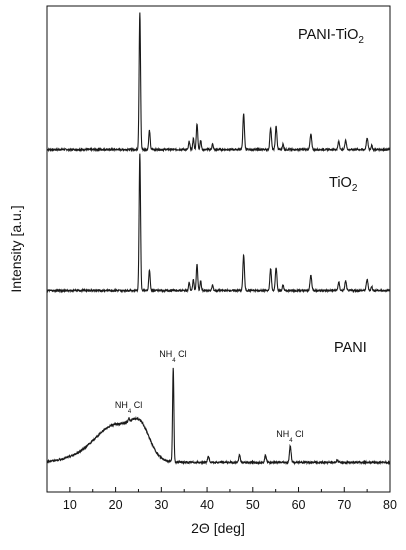 This screenshot has height=550, width=406. Describe the element at coordinates (116, 505) in the screenshot. I see `x-tick-label: 20` at that location.